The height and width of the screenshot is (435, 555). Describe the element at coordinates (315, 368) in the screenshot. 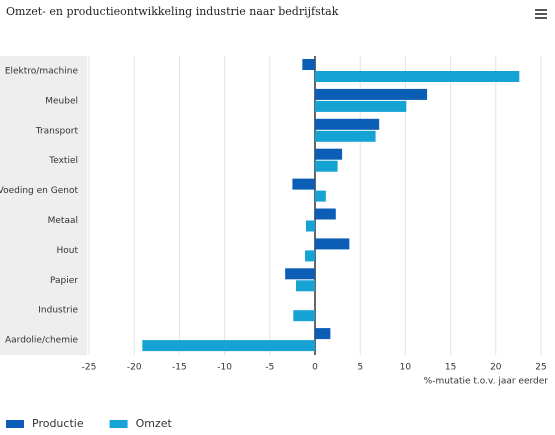

I see `x-tick-label: 0` at that location.